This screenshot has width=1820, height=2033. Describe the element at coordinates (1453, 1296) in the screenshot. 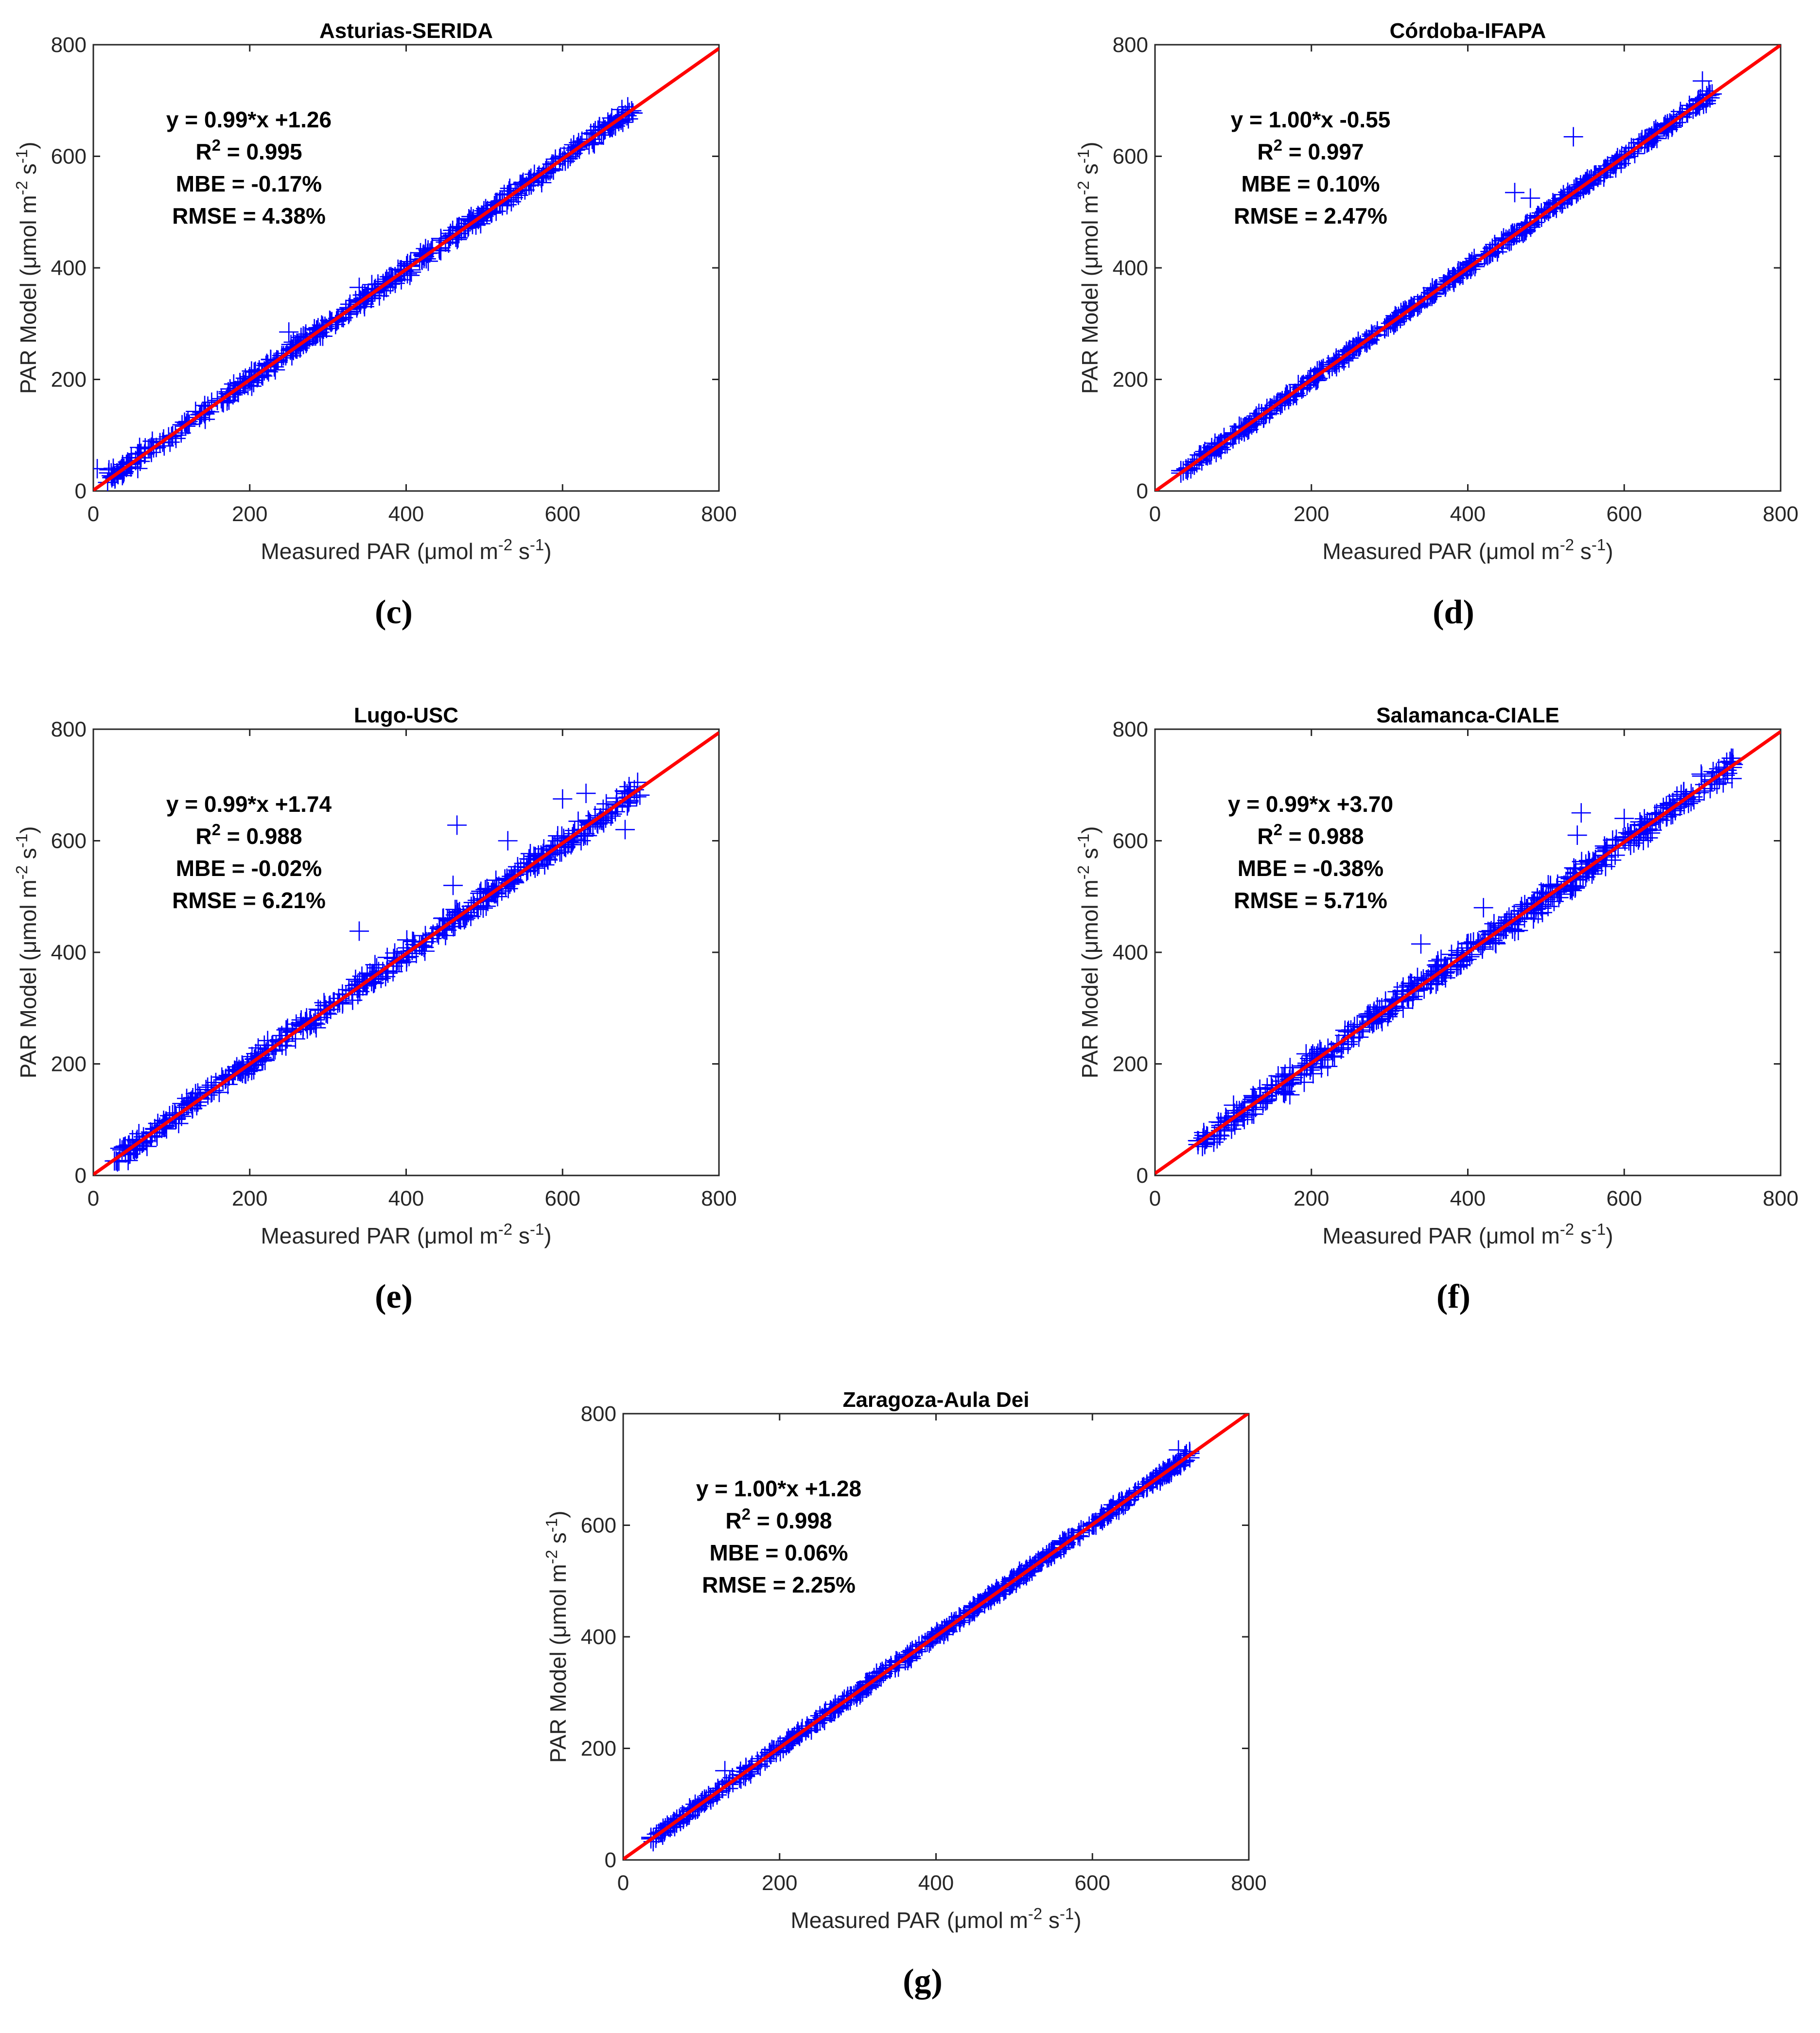

I see `panel-caption: (f)` at that location.